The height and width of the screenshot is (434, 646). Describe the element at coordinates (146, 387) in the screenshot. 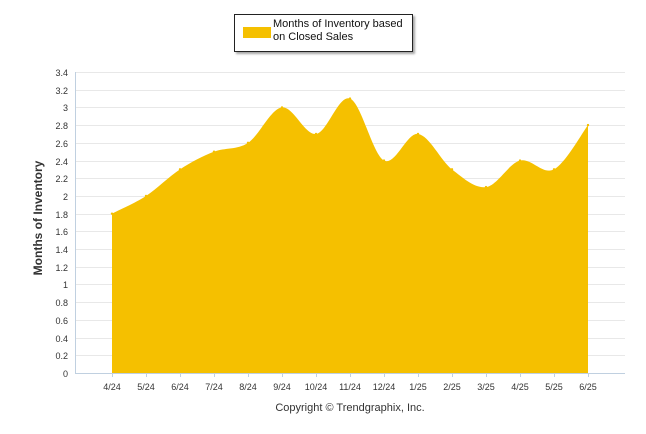

I see `x-tick-label: 5/24` at that location.